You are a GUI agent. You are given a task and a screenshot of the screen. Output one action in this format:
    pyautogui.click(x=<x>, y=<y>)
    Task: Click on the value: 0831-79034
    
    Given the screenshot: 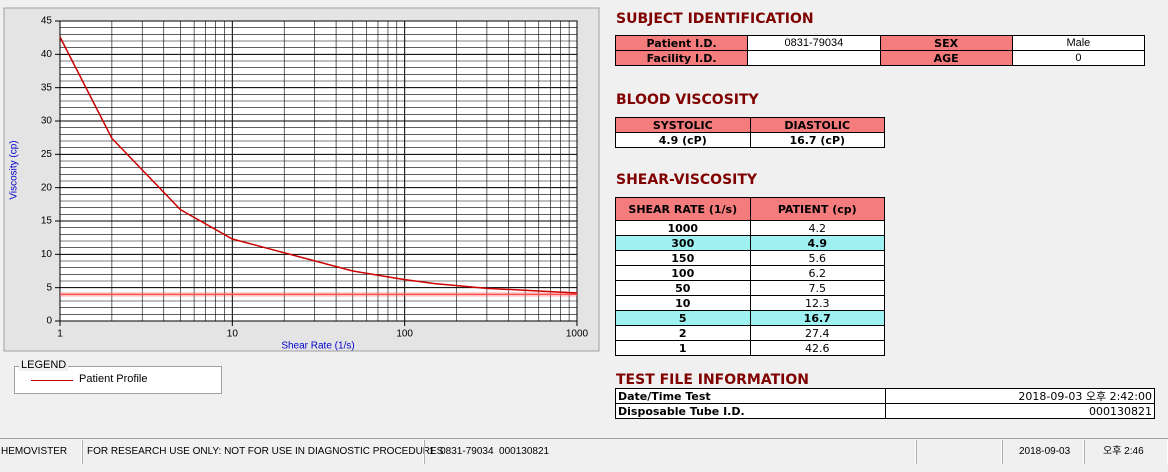 What is the action you would take?
    pyautogui.click(x=814, y=43)
    